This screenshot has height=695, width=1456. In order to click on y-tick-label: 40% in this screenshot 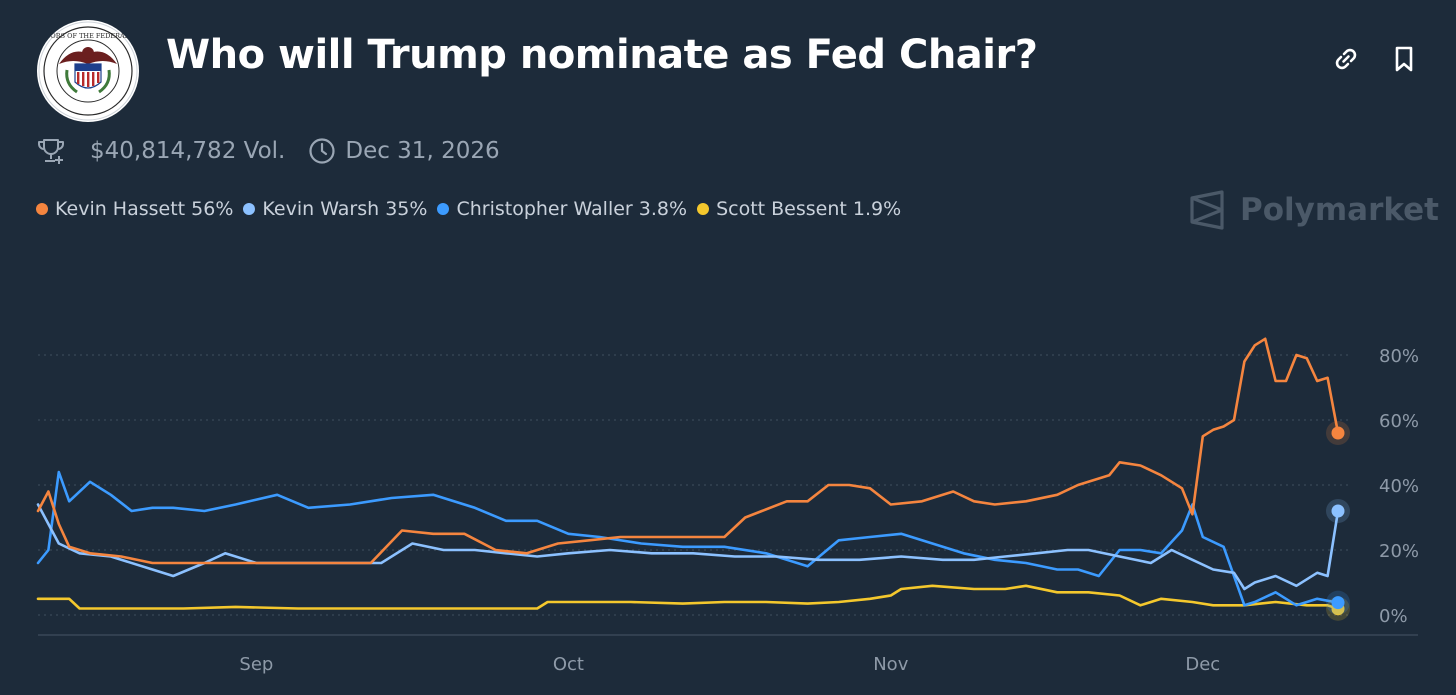, I will do `click(1399, 486)`.